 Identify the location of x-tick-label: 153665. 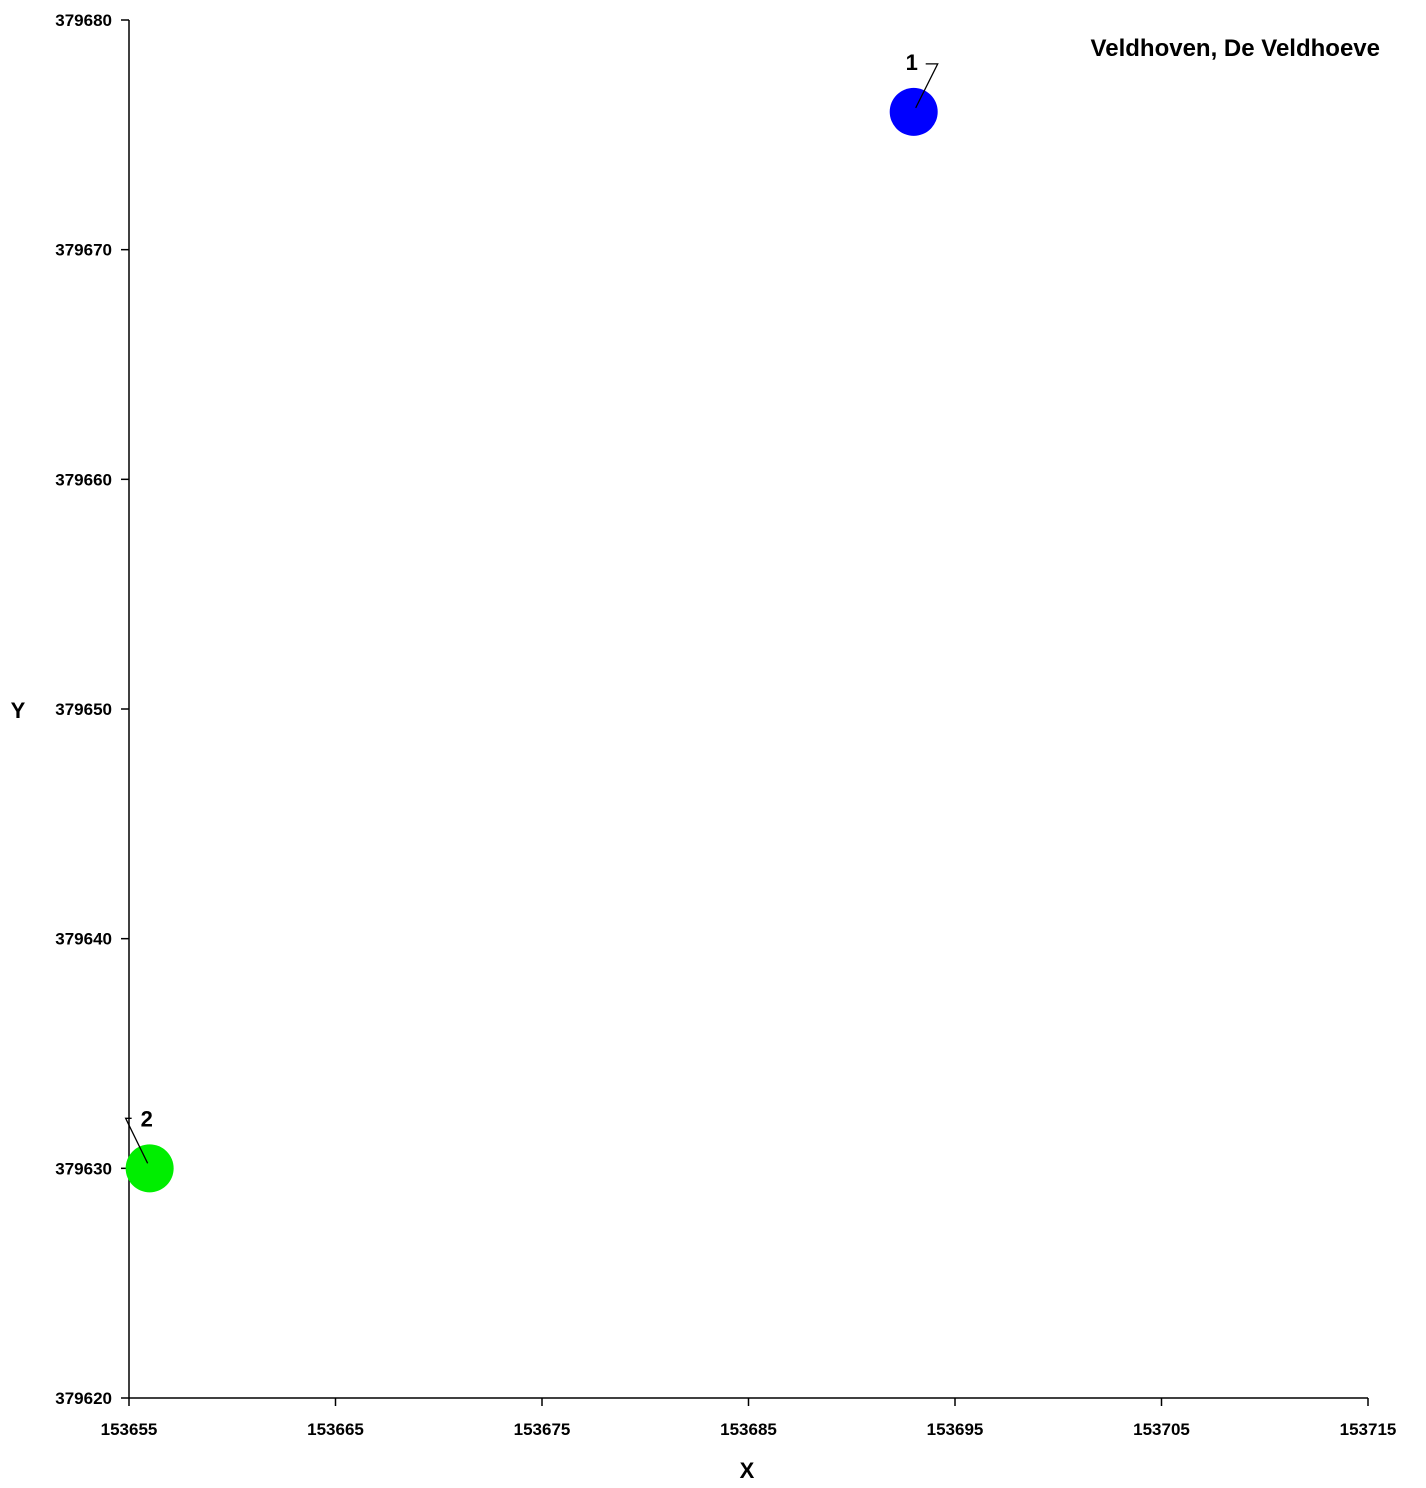
(335, 1429).